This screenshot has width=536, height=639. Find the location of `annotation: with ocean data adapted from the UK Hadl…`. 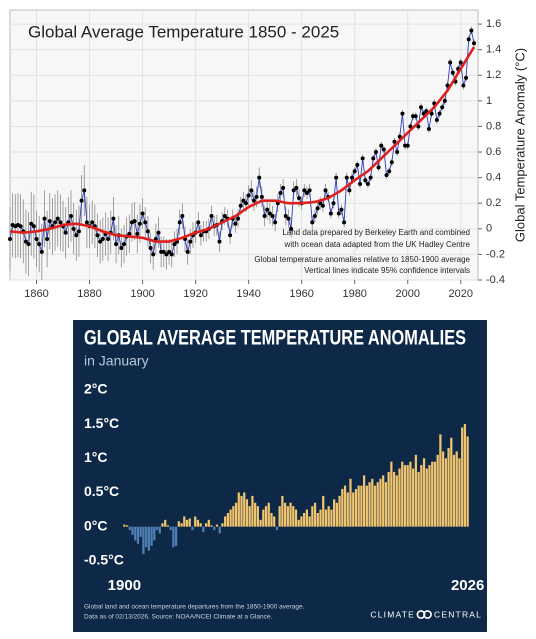

annotation: with ocean data adapted from the UK Hadl… is located at coordinates (377, 244).